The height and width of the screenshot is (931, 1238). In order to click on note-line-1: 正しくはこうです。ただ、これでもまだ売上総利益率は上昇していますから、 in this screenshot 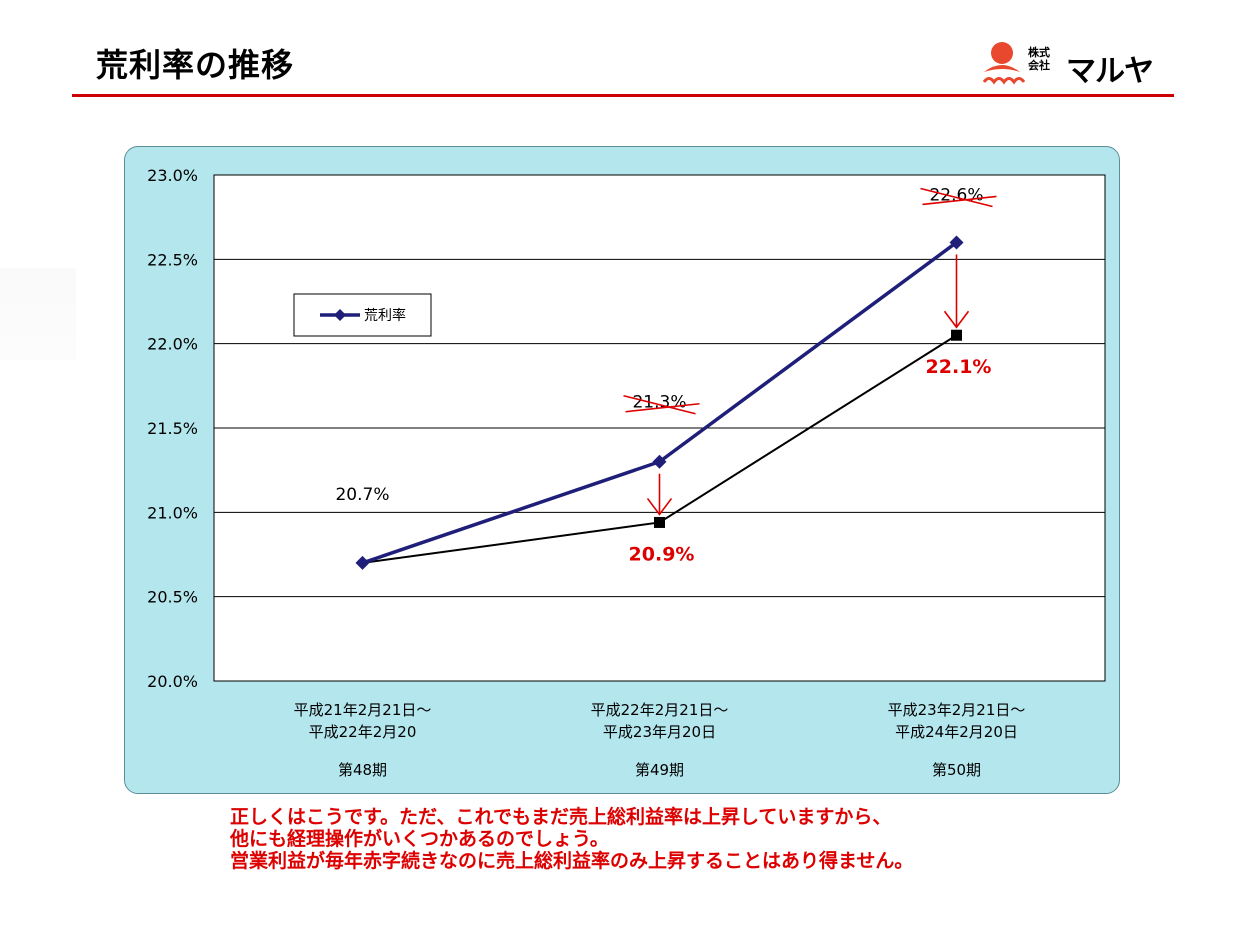, I will do `click(561, 817)`.